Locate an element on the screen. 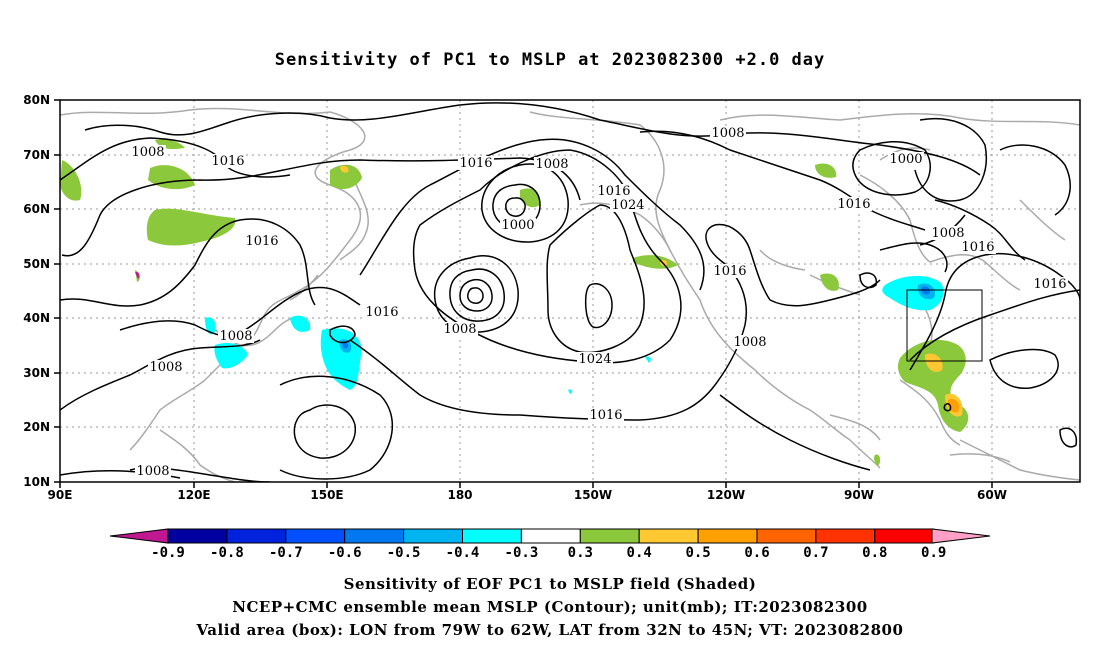 The height and width of the screenshot is (650, 1100). lon-label: 90W is located at coordinates (859, 495).